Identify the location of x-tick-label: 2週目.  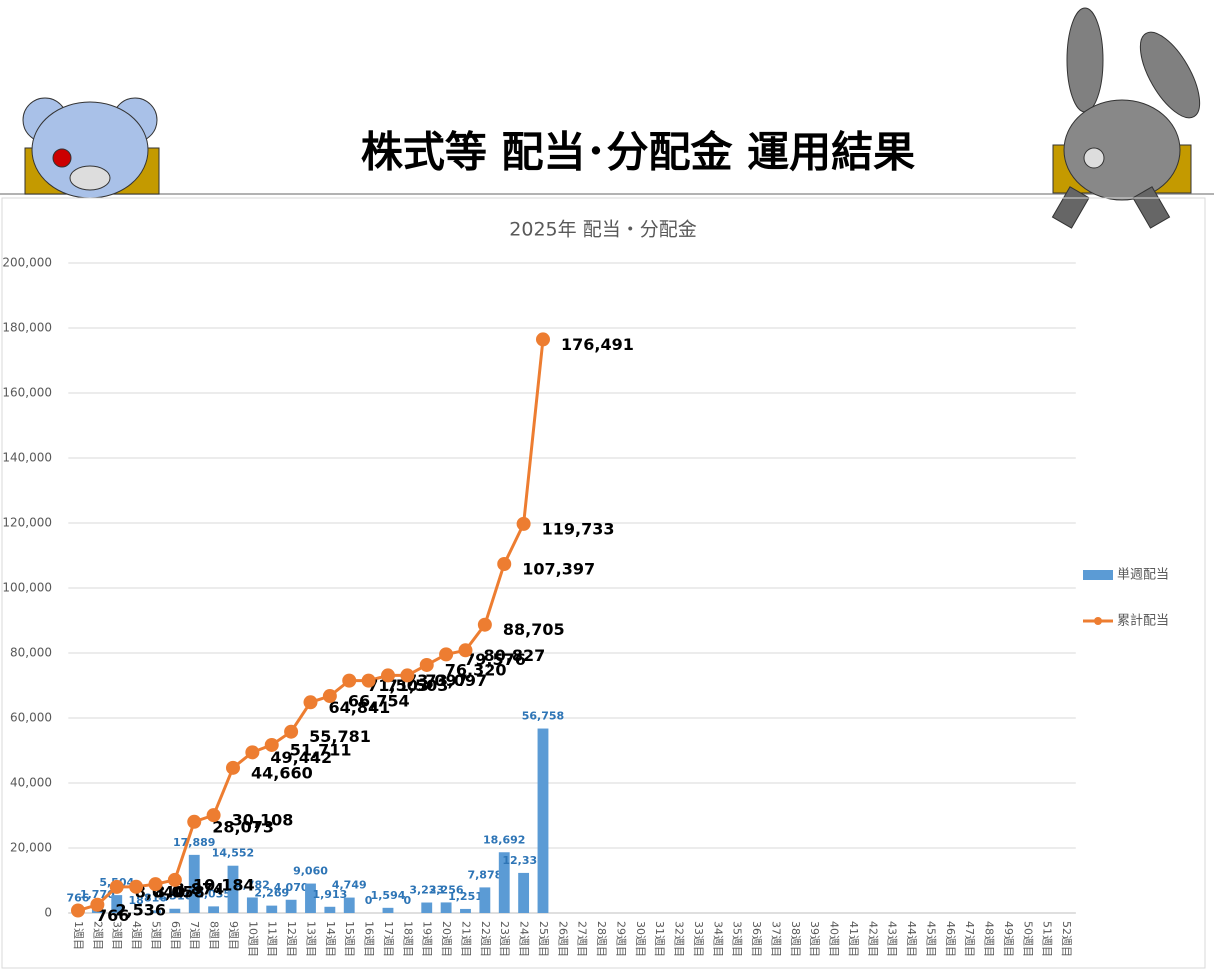
(97, 935).